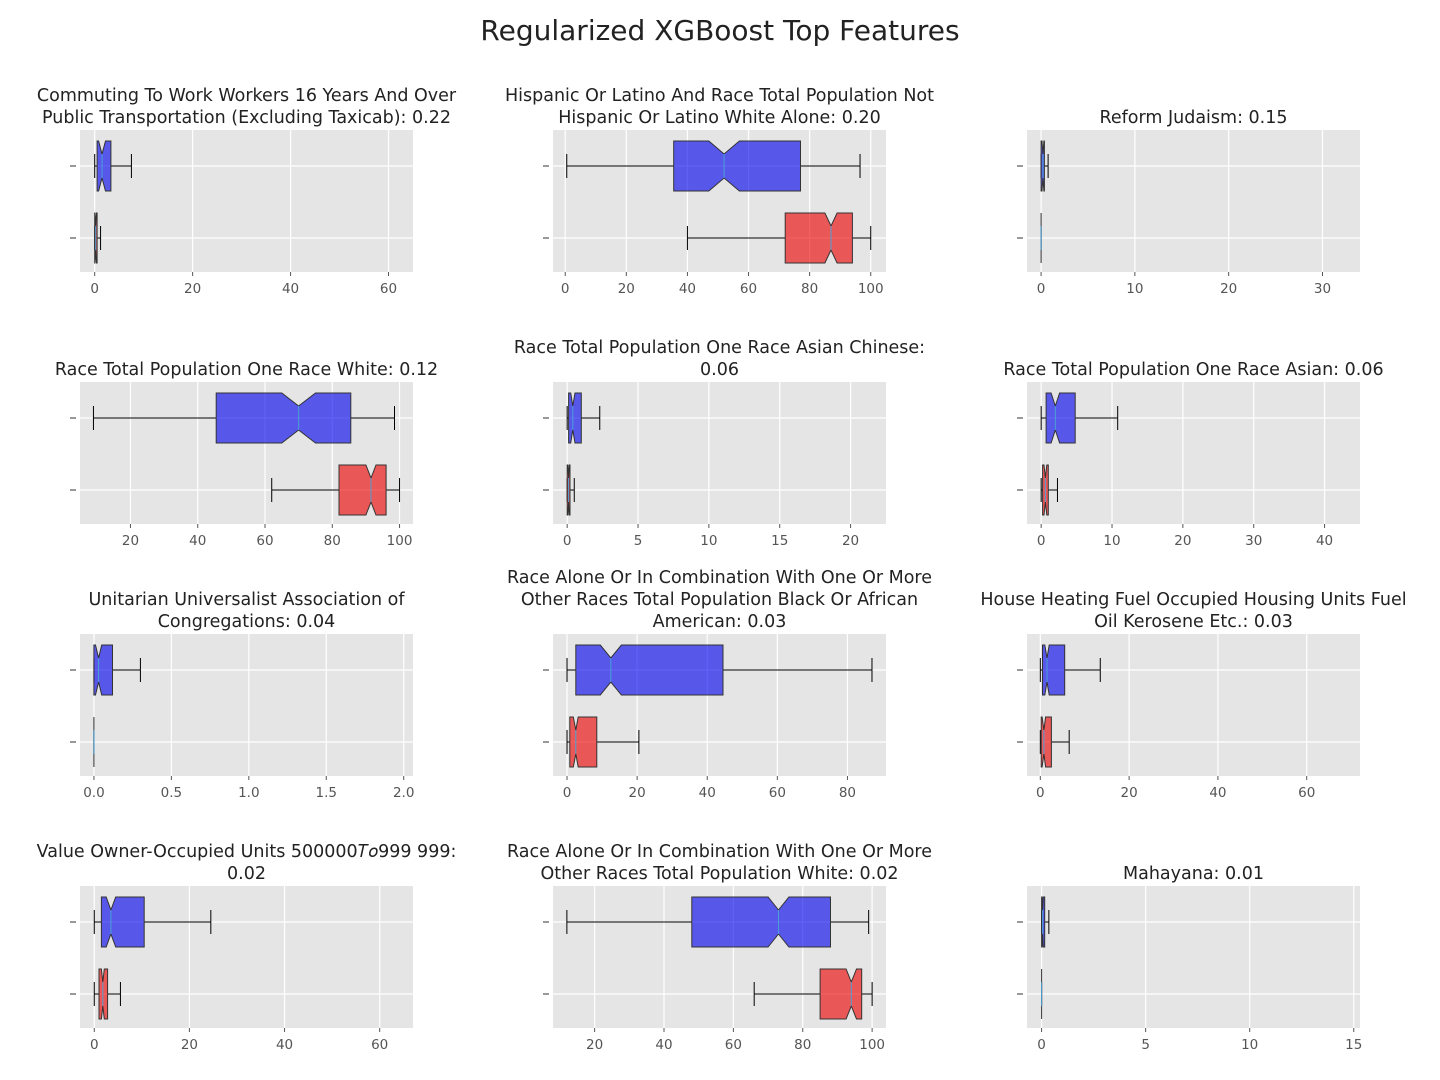 This screenshot has height=1080, width=1440. What do you see at coordinates (720, 30) in the screenshot?
I see `figure-title: Regularized XGBoost Top Features` at bounding box center [720, 30].